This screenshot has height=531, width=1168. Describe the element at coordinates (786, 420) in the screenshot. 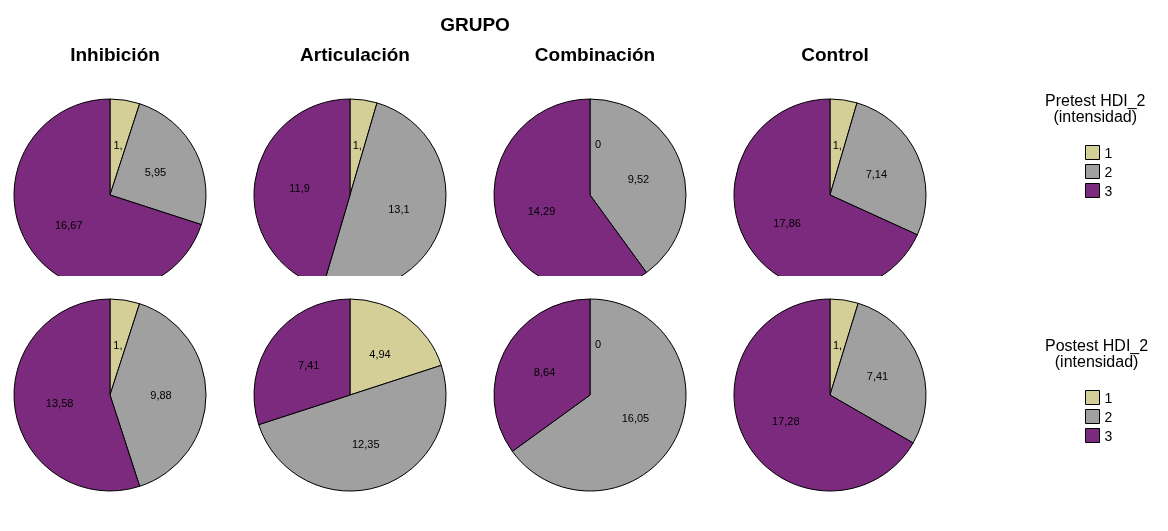

I see `data-label: 17,28` at that location.